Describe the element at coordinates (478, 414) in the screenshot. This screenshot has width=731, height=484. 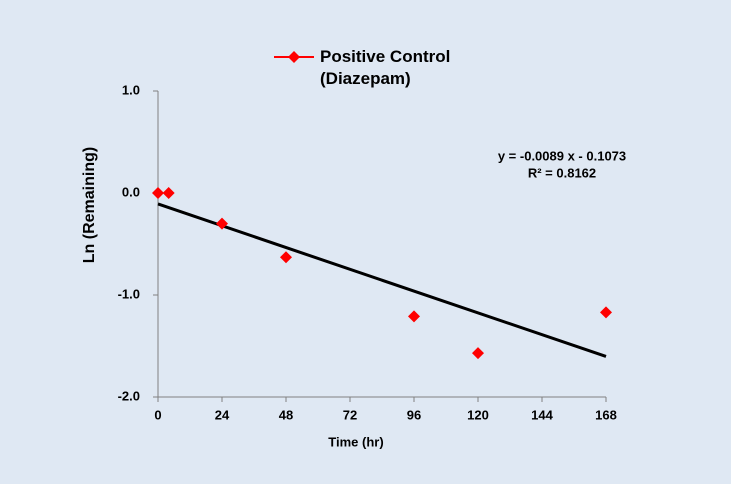
I see `x-tick-label: 120` at that location.